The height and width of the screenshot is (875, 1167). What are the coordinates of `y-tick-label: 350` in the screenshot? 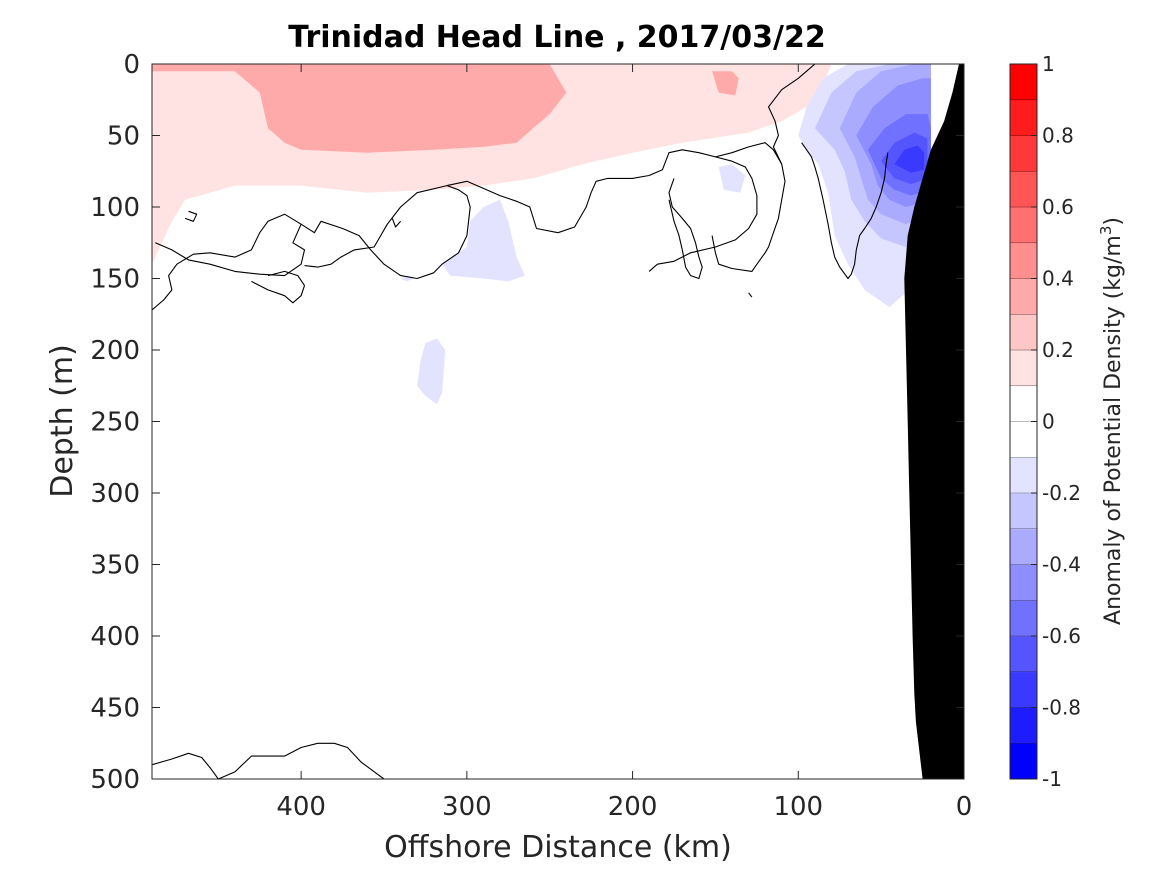 It's located at (115, 566).